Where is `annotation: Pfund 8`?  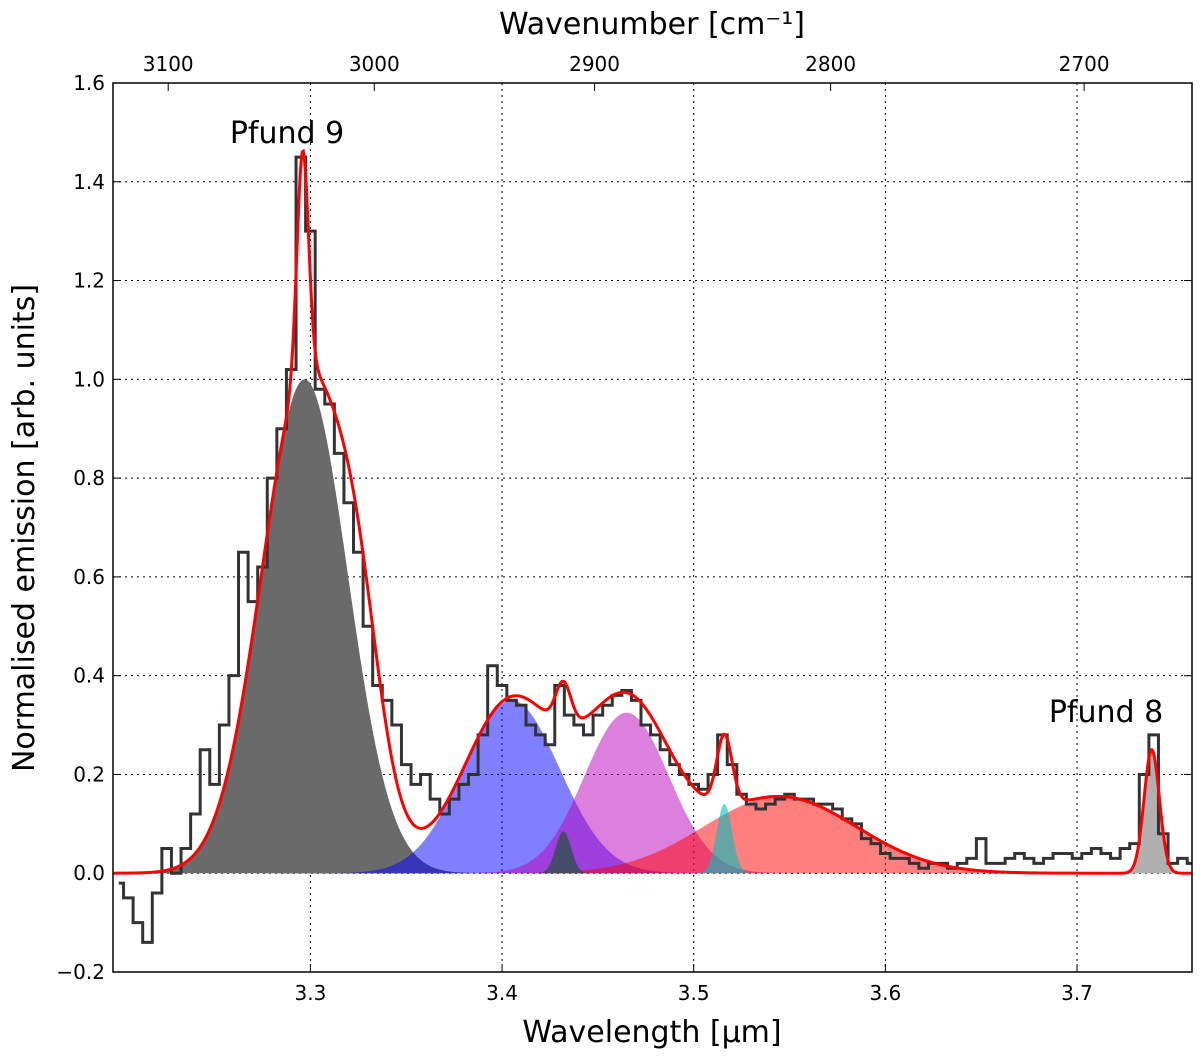 annotation: Pfund 8 is located at coordinates (1106, 712).